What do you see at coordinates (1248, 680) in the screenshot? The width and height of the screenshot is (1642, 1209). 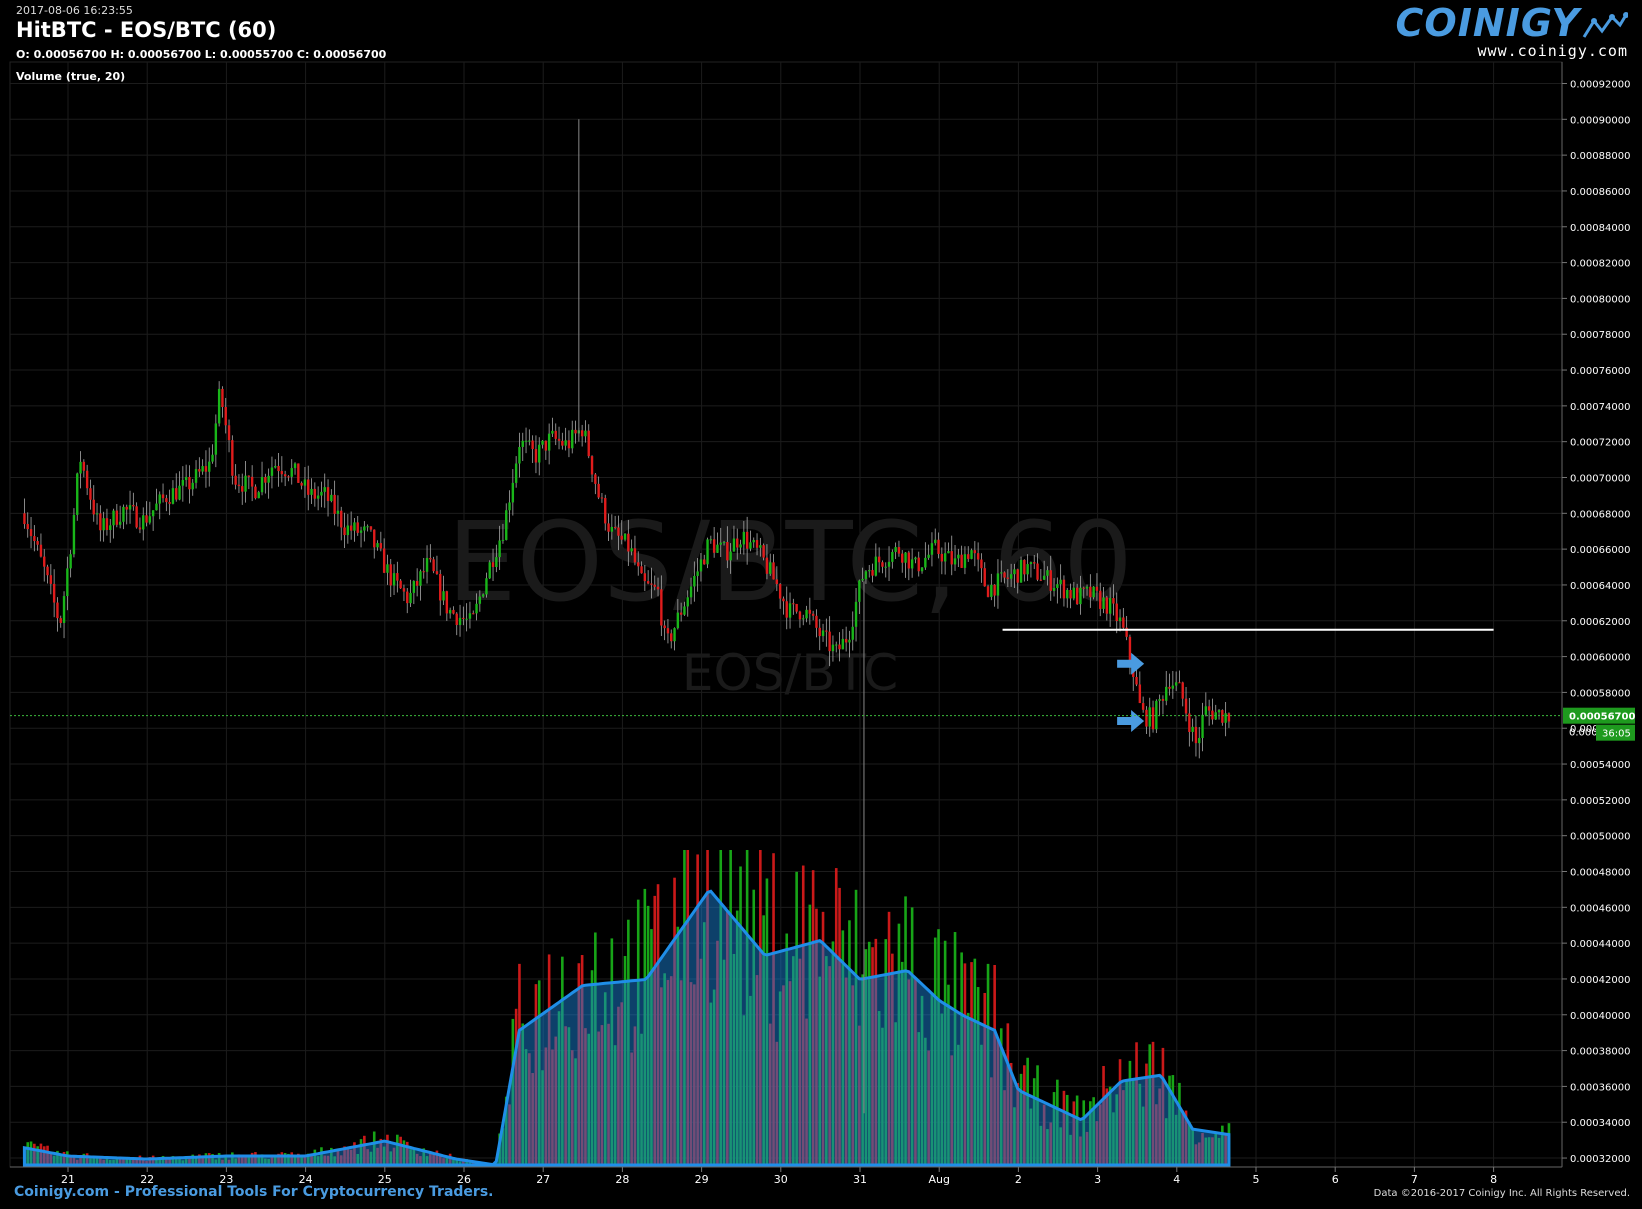 I see `chart-annotations` at bounding box center [1248, 680].